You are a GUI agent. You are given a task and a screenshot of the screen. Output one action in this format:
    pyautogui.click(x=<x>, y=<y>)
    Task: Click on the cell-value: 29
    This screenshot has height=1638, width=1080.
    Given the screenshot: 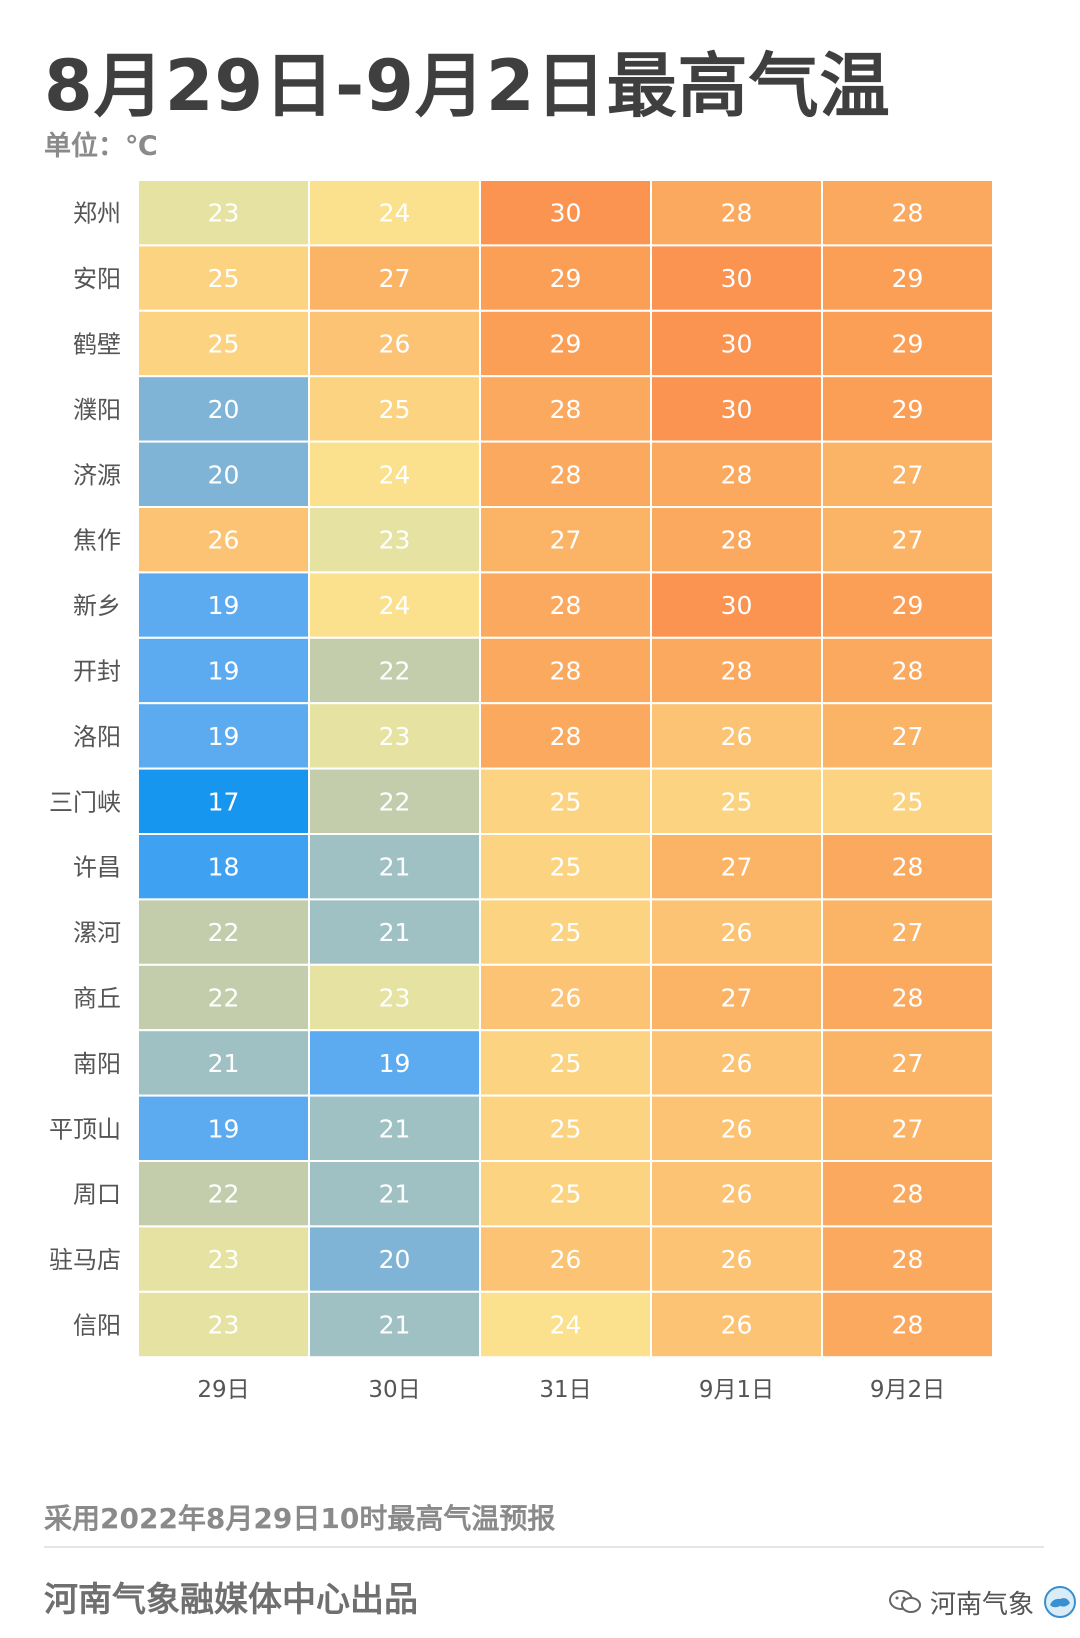 What is the action you would take?
    pyautogui.click(x=908, y=605)
    